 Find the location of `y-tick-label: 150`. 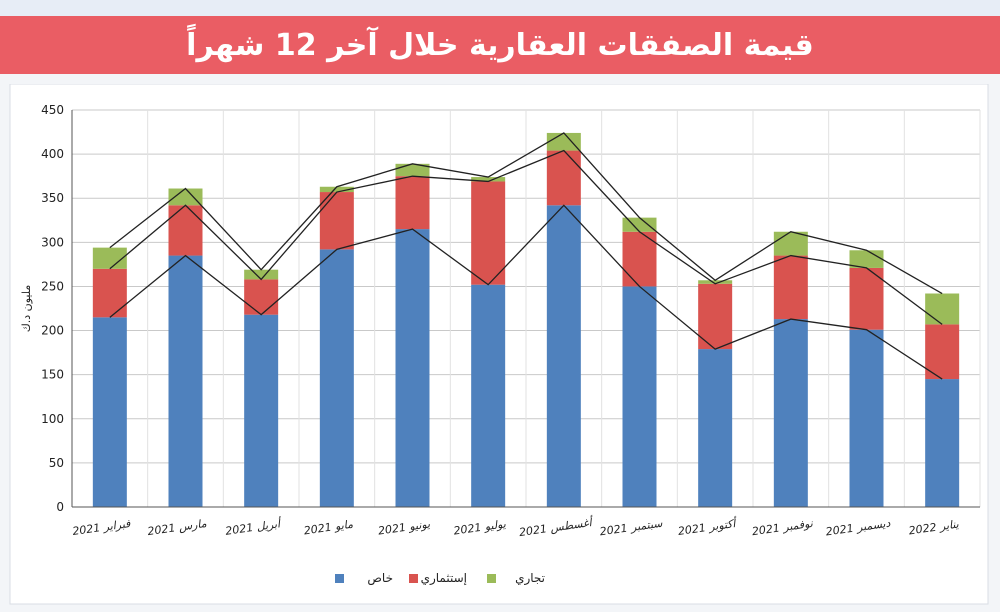

y-tick-label: 150 is located at coordinates (52, 375).